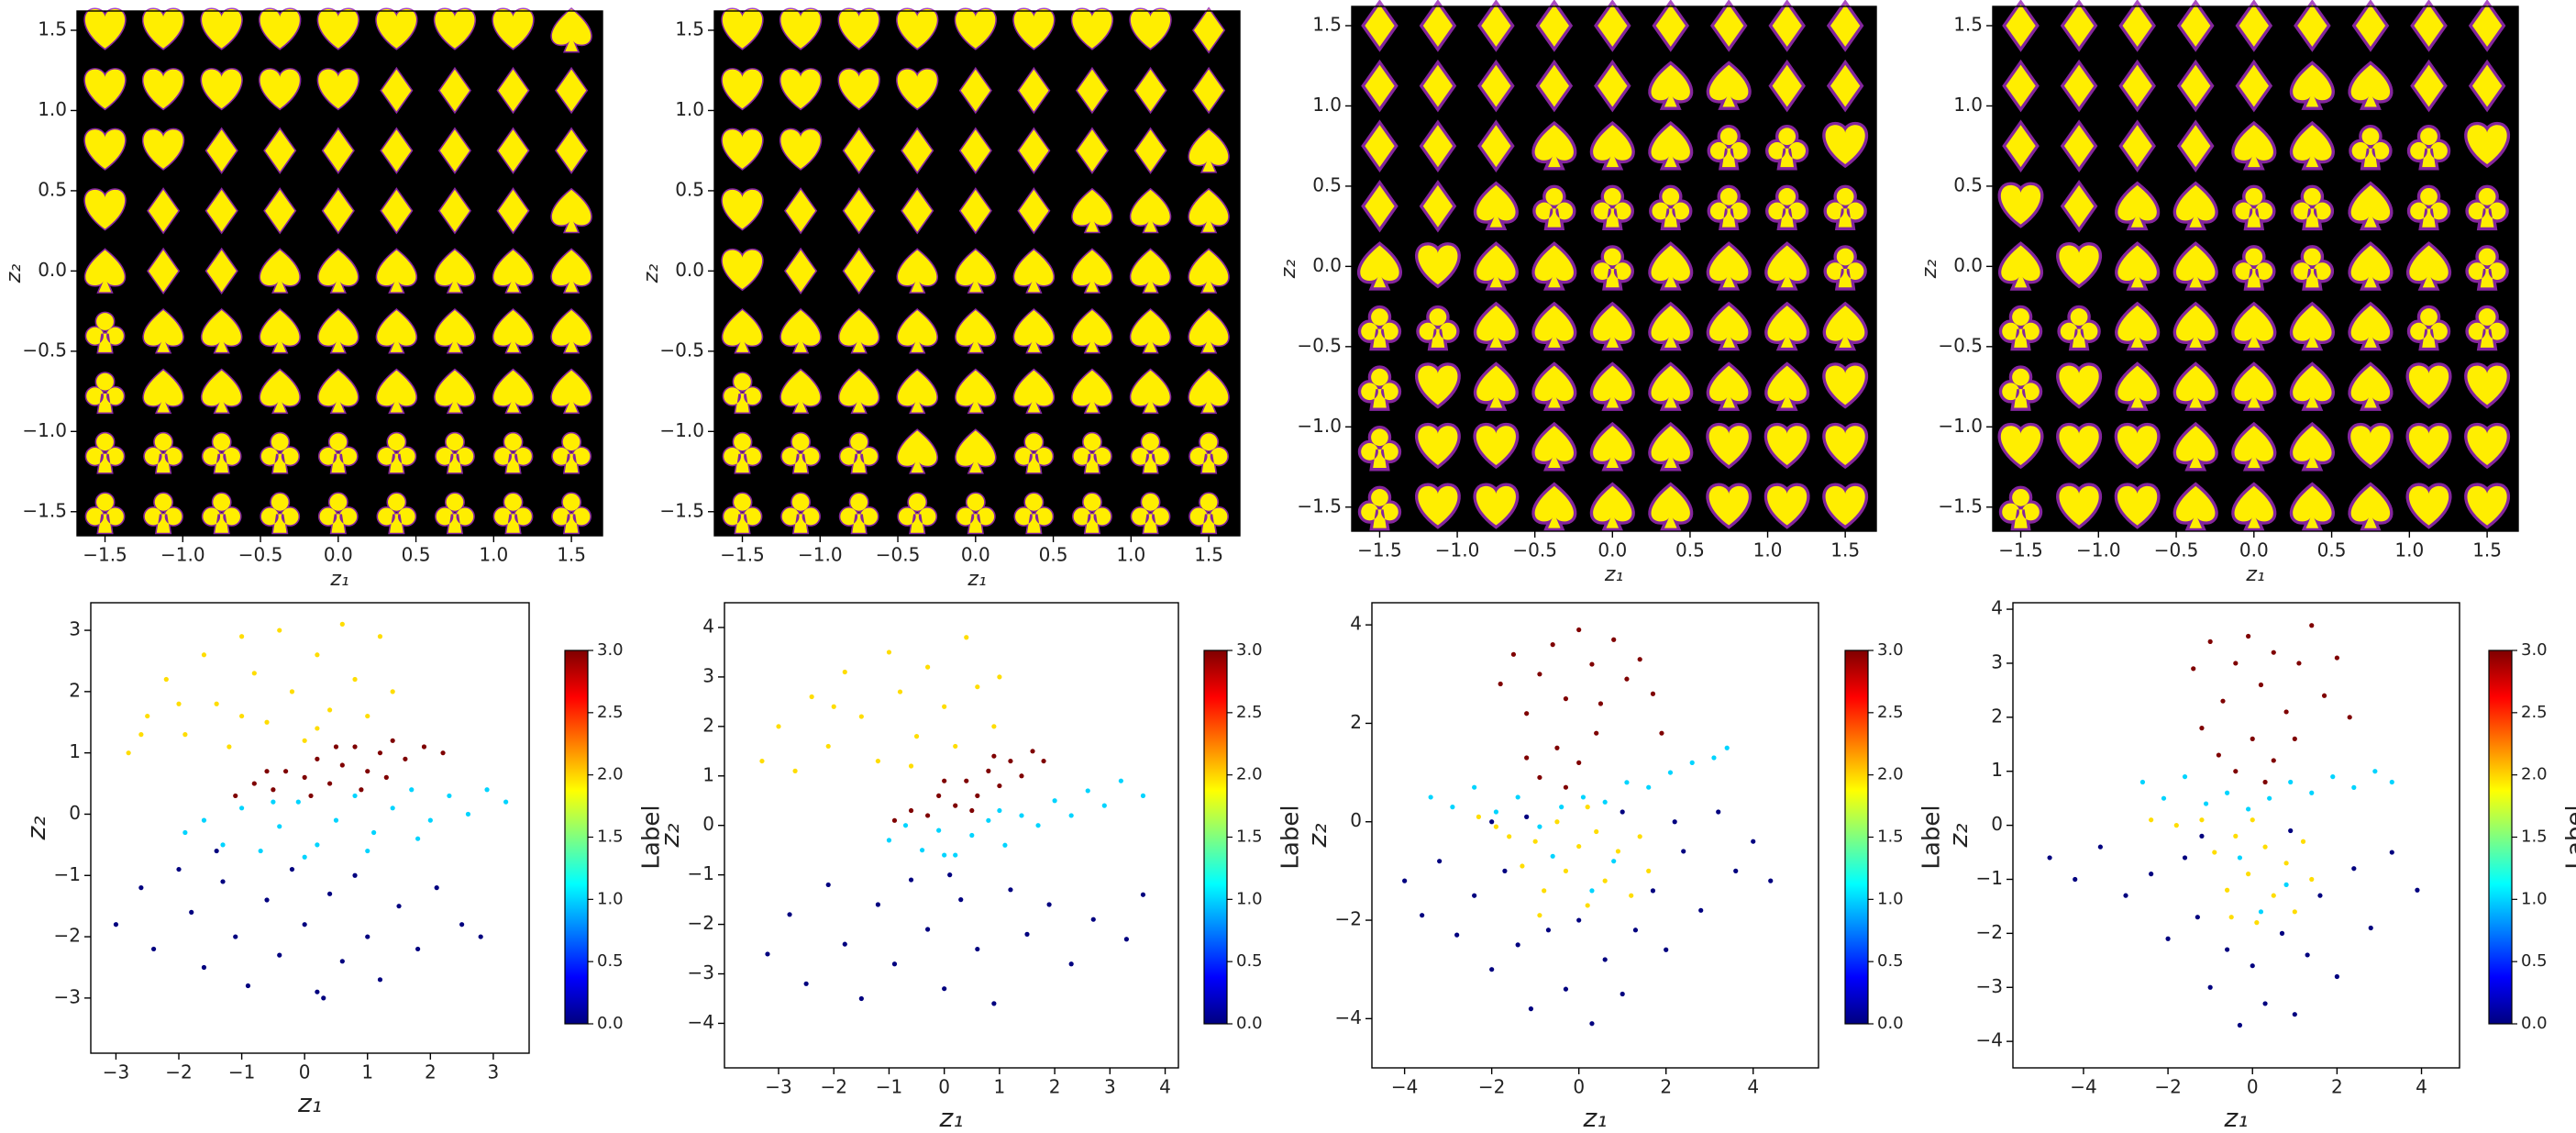 Image resolution: width=2576 pixels, height=1133 pixels. I want to click on x-tick-label: 0.0, so click(338, 555).